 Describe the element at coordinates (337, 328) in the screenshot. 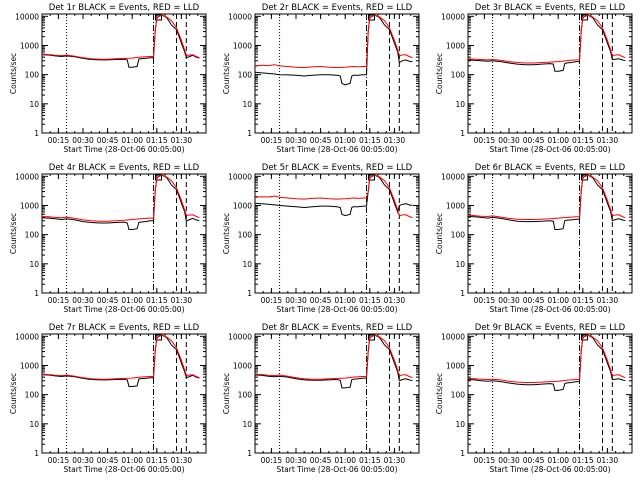

I see `chart-title: Det 8r BLACK = Events, RED = LLD` at that location.